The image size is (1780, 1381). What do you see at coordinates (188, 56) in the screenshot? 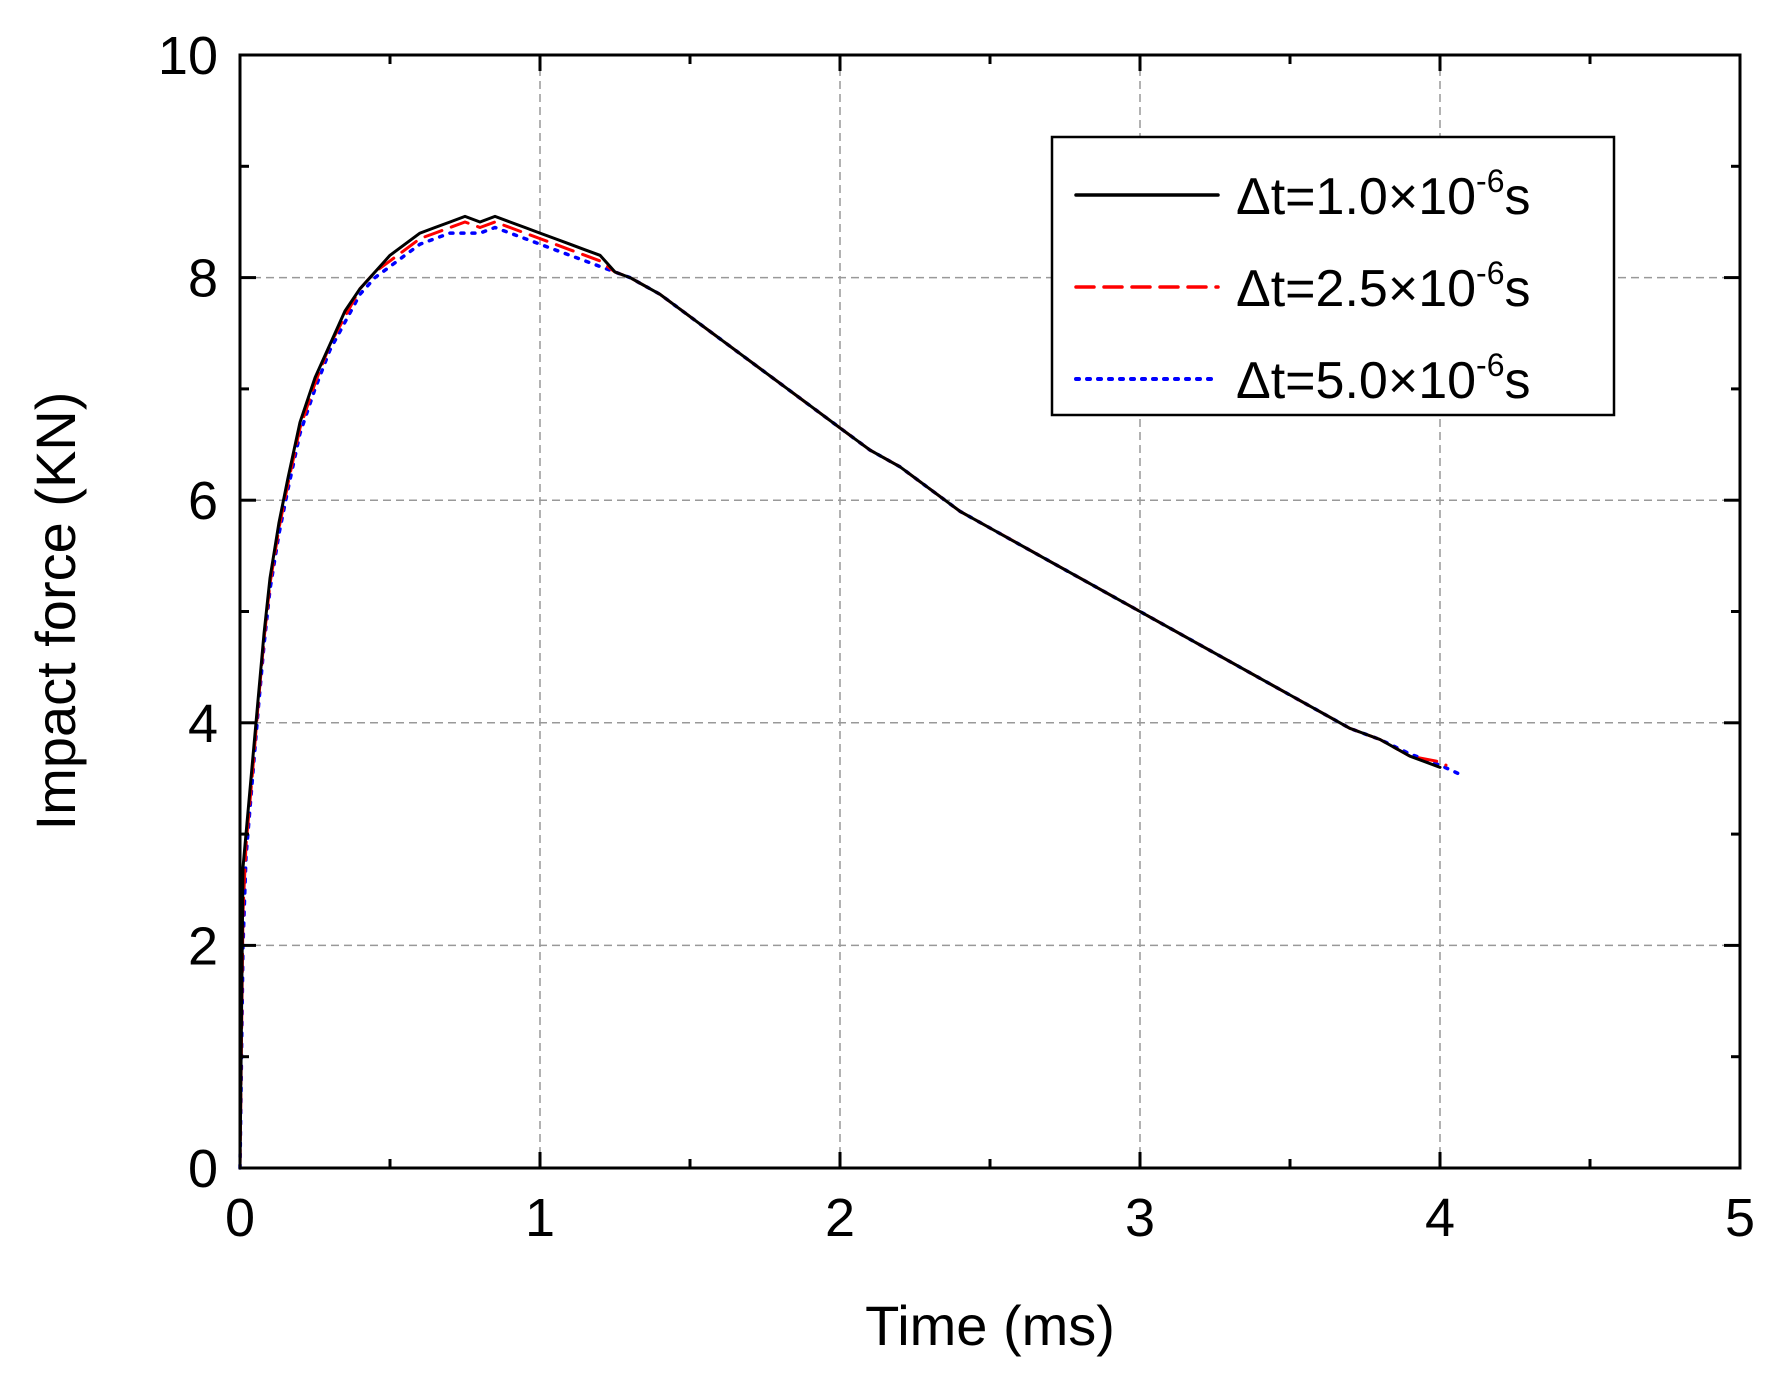
I see `y-tick-label: 10` at bounding box center [188, 56].